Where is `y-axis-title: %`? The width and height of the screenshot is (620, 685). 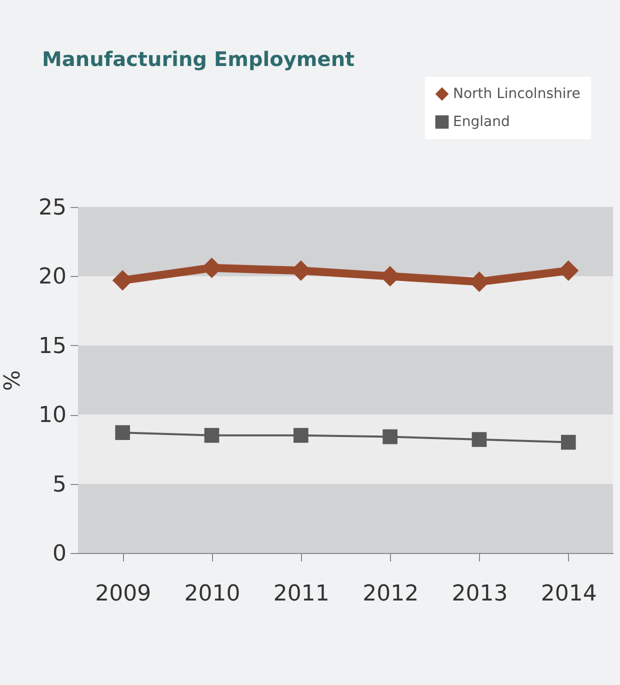 y-axis-title: % is located at coordinates (13, 380).